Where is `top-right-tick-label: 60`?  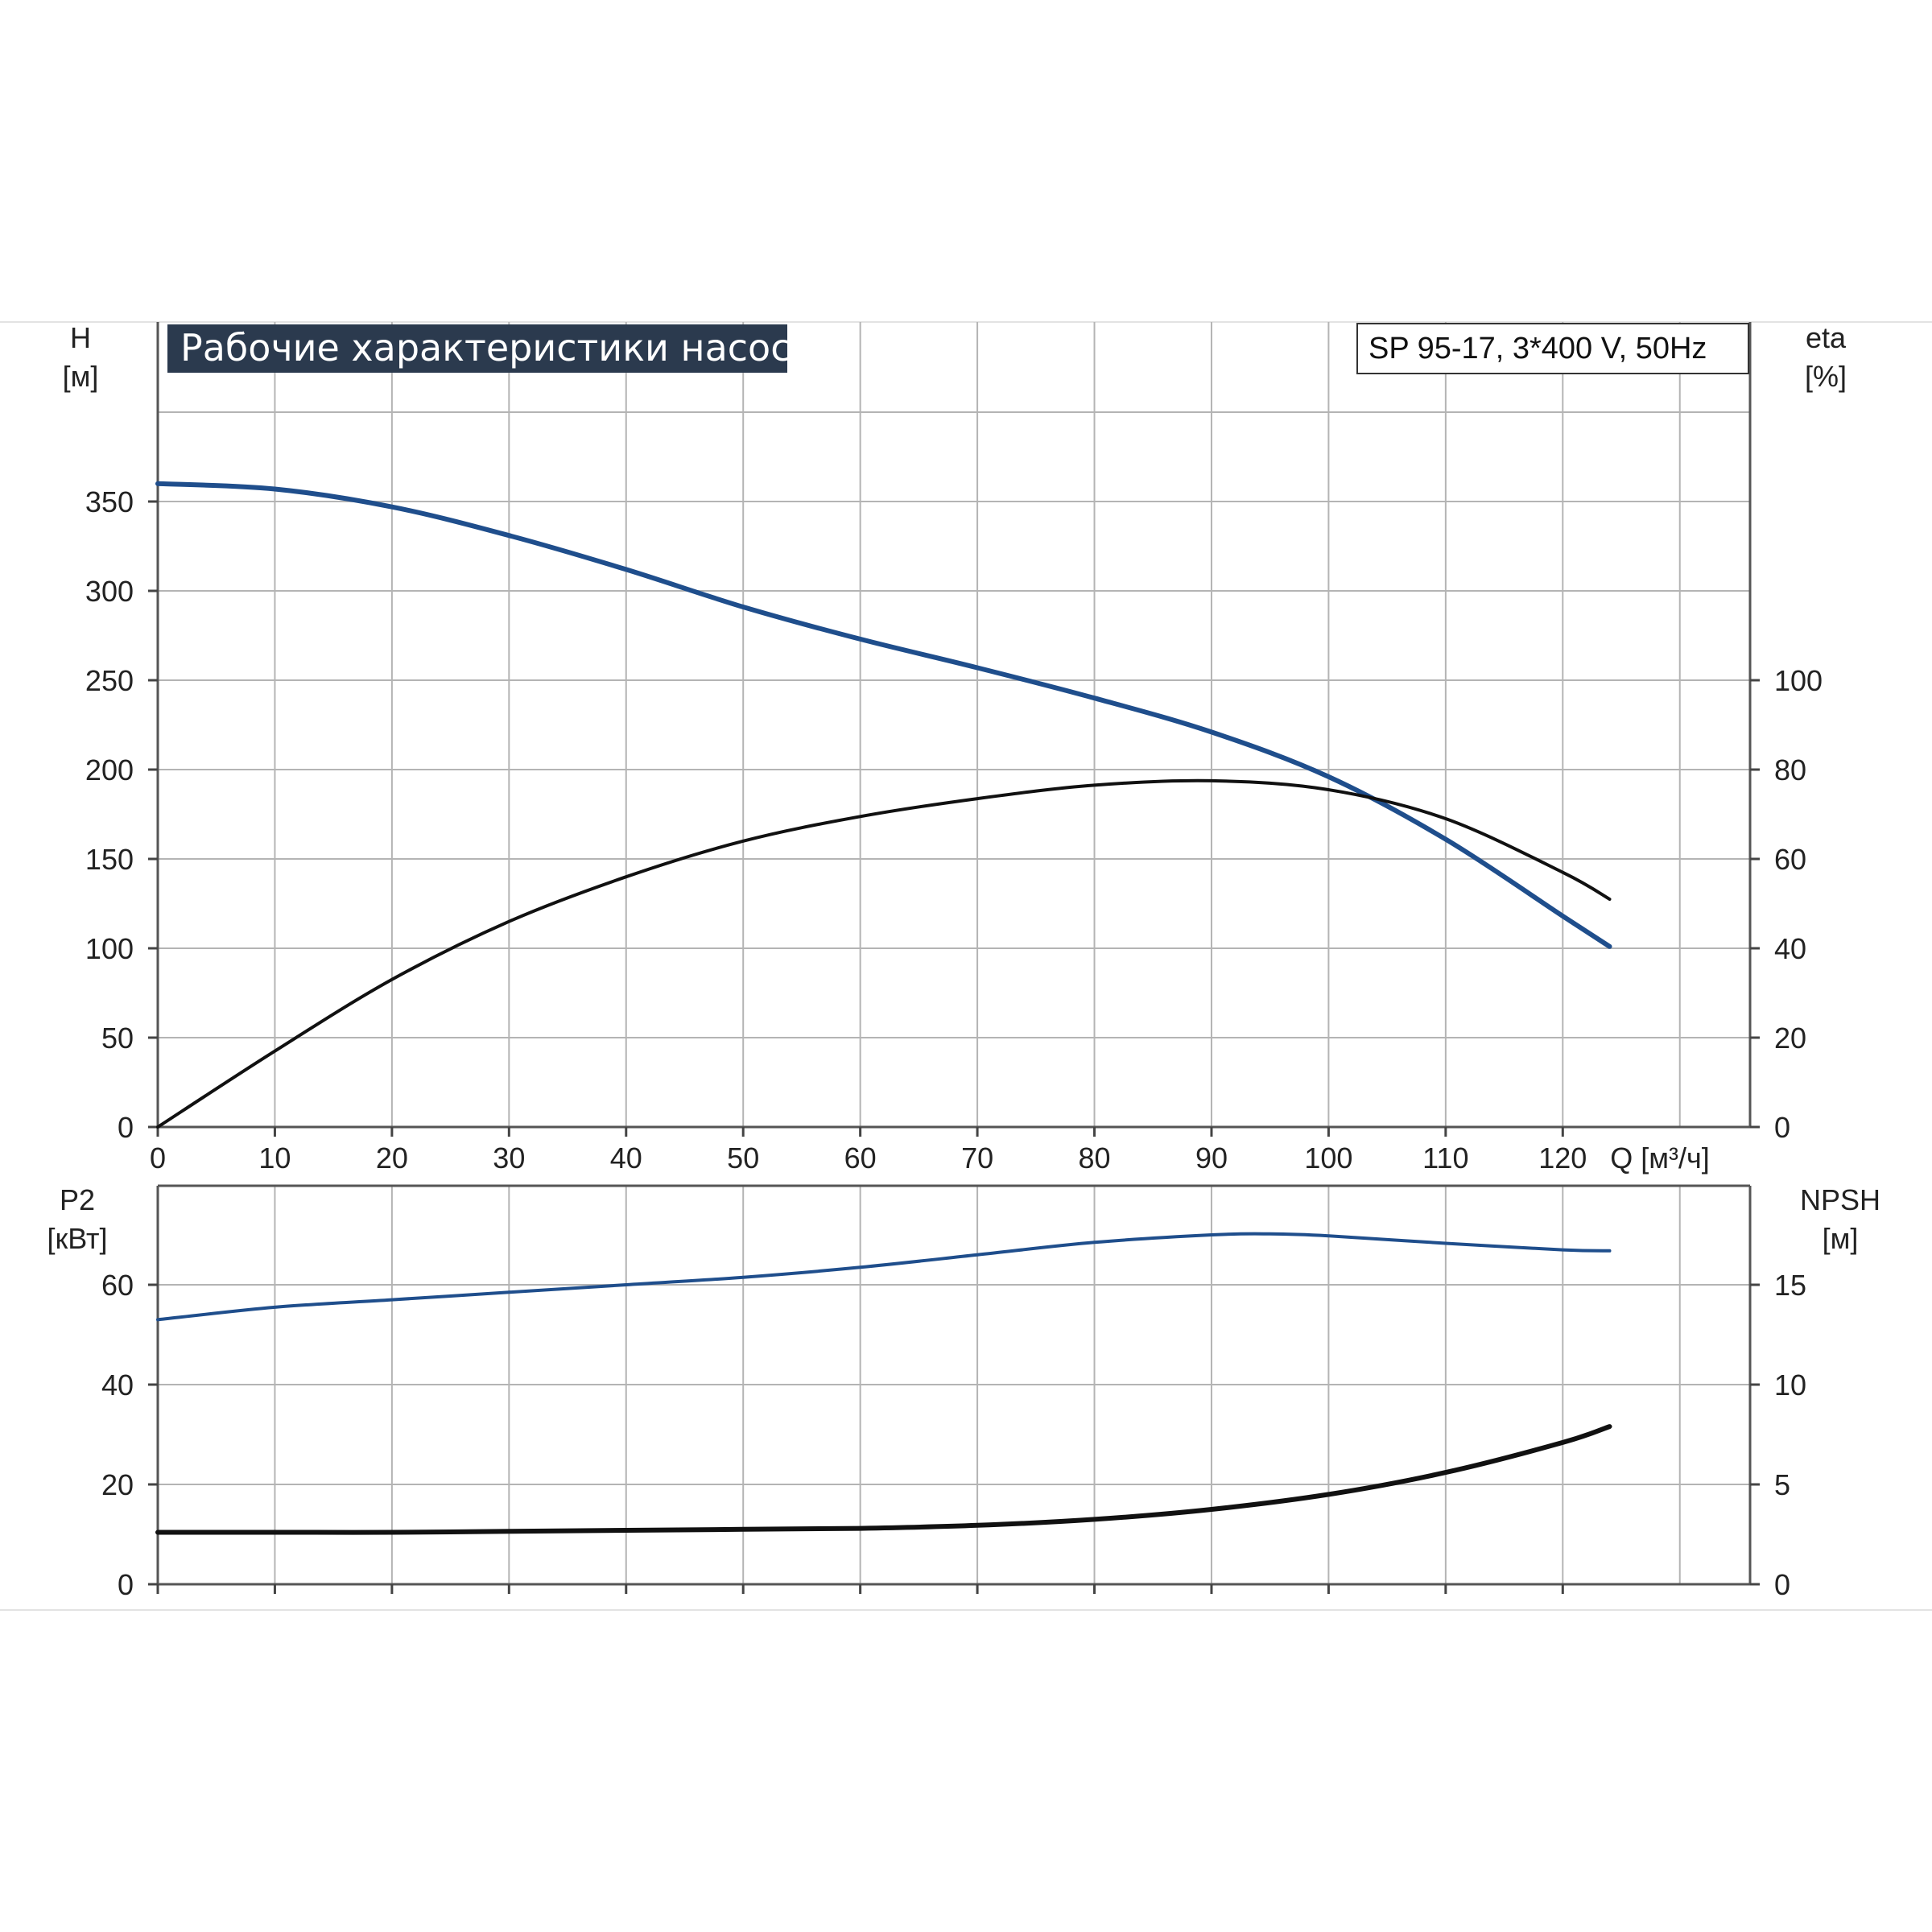
top-right-tick-label: 60 is located at coordinates (1790, 859).